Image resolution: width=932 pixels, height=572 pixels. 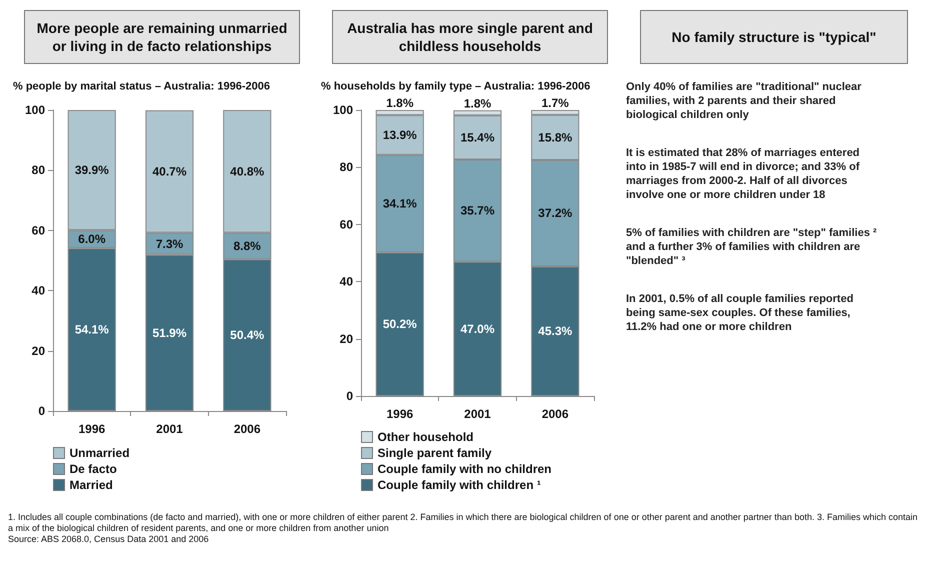 I want to click on text: No family structure is "typical", so click(x=774, y=37).